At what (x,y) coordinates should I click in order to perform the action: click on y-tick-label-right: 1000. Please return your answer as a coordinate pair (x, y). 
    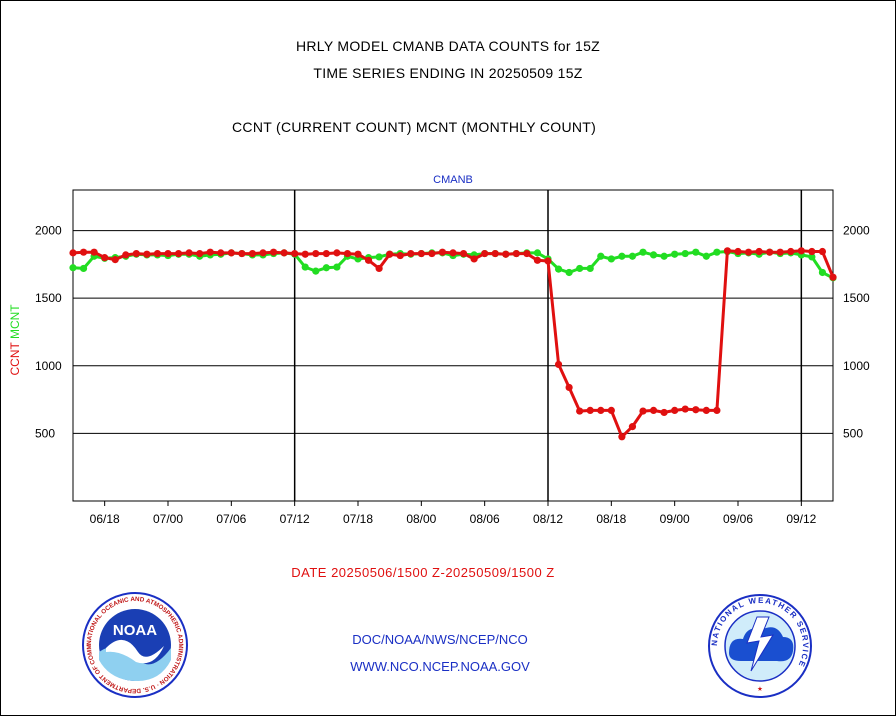
    Looking at the image, I should click on (856, 366).